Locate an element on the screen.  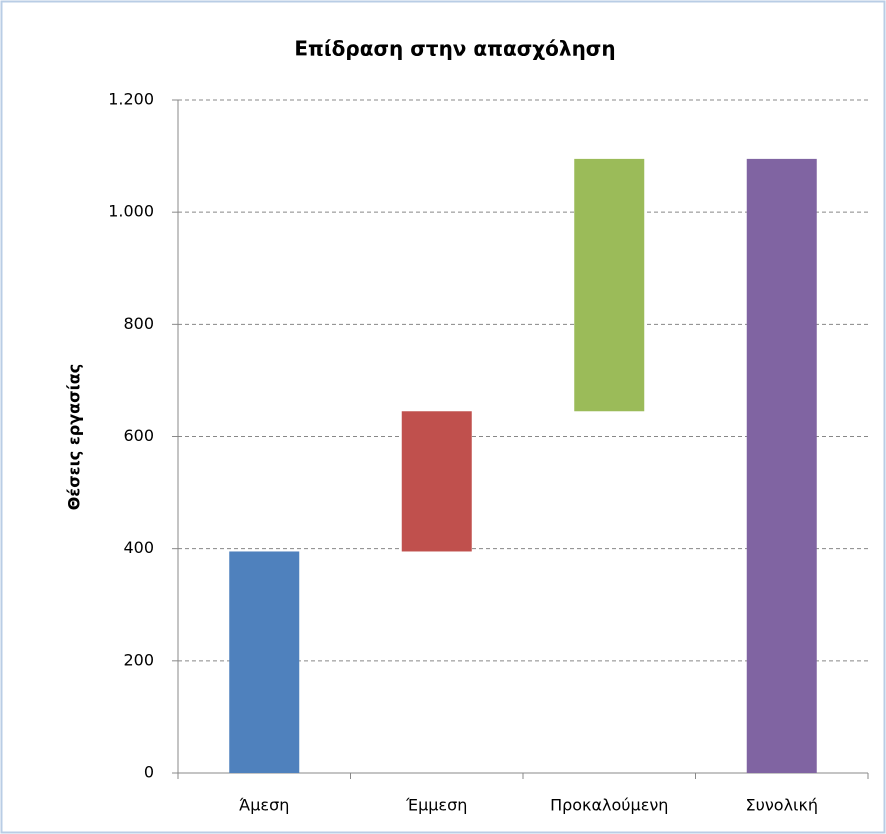
x-tick-label: Έμμεση is located at coordinates (436, 805).